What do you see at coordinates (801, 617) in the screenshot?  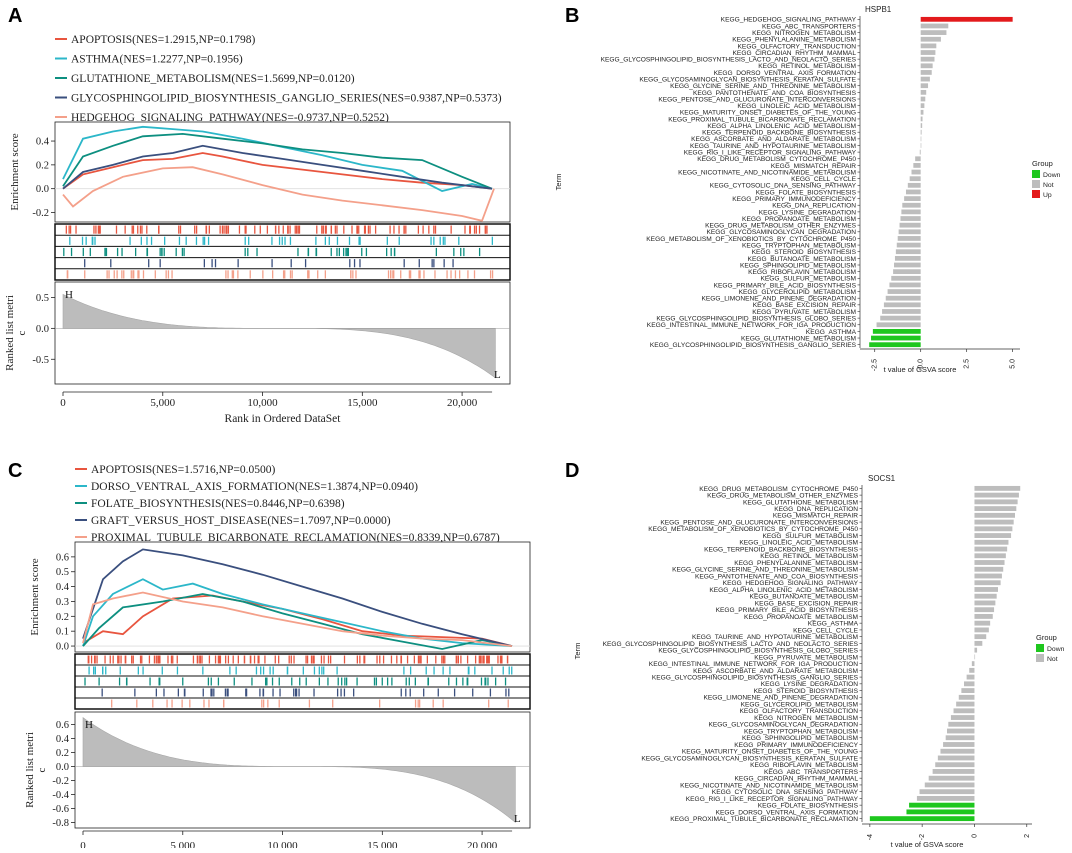 I see `gsva-term-label: KEGG_PROPANOATE_METABOLISM` at bounding box center [801, 617].